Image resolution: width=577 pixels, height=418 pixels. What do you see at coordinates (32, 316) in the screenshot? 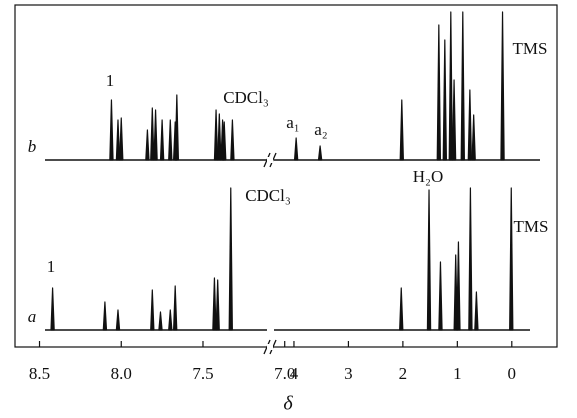
I see `trace-label: a` at bounding box center [32, 316].